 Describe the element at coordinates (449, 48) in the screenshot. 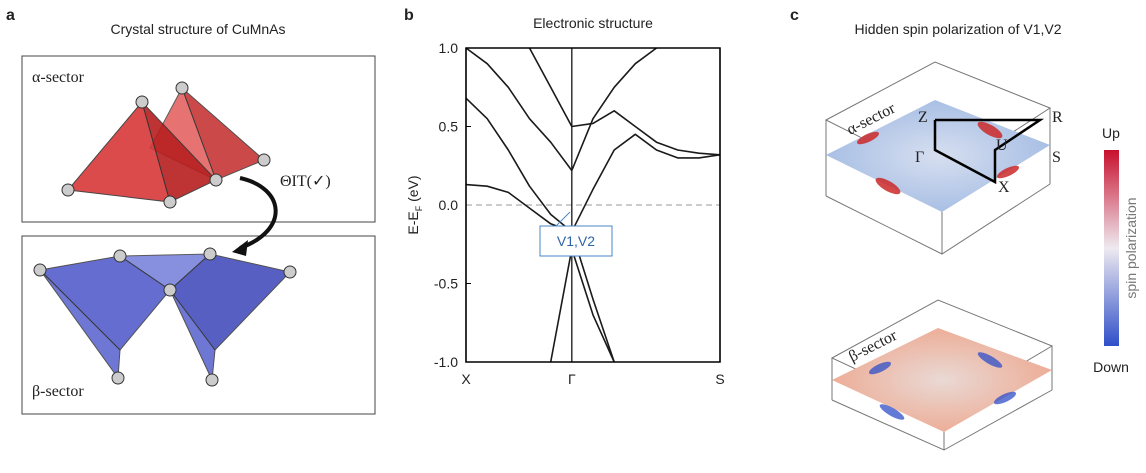

I see `y-tick-label: 1.0` at that location.